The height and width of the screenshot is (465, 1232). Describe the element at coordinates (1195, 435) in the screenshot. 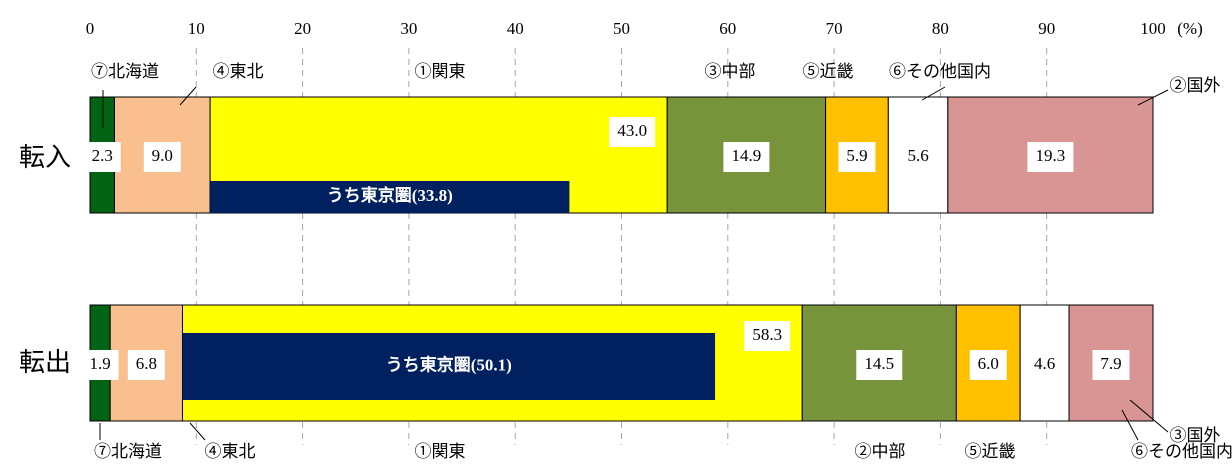

I see `segment-label: ③国外` at that location.